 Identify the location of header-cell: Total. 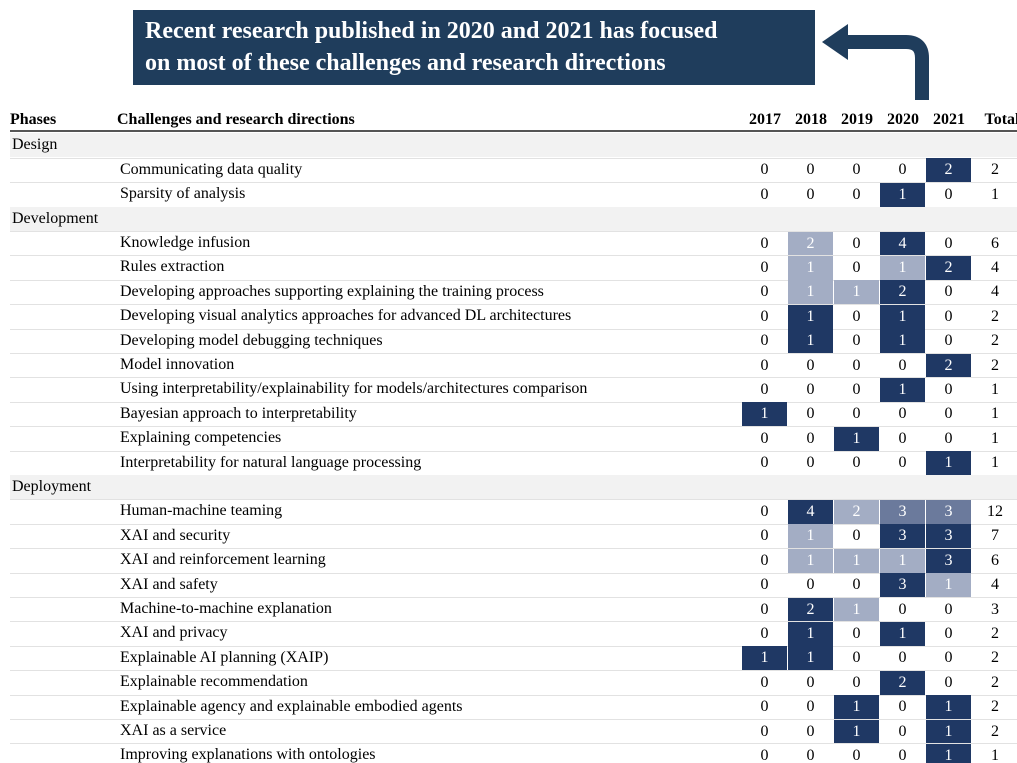
(994, 120).